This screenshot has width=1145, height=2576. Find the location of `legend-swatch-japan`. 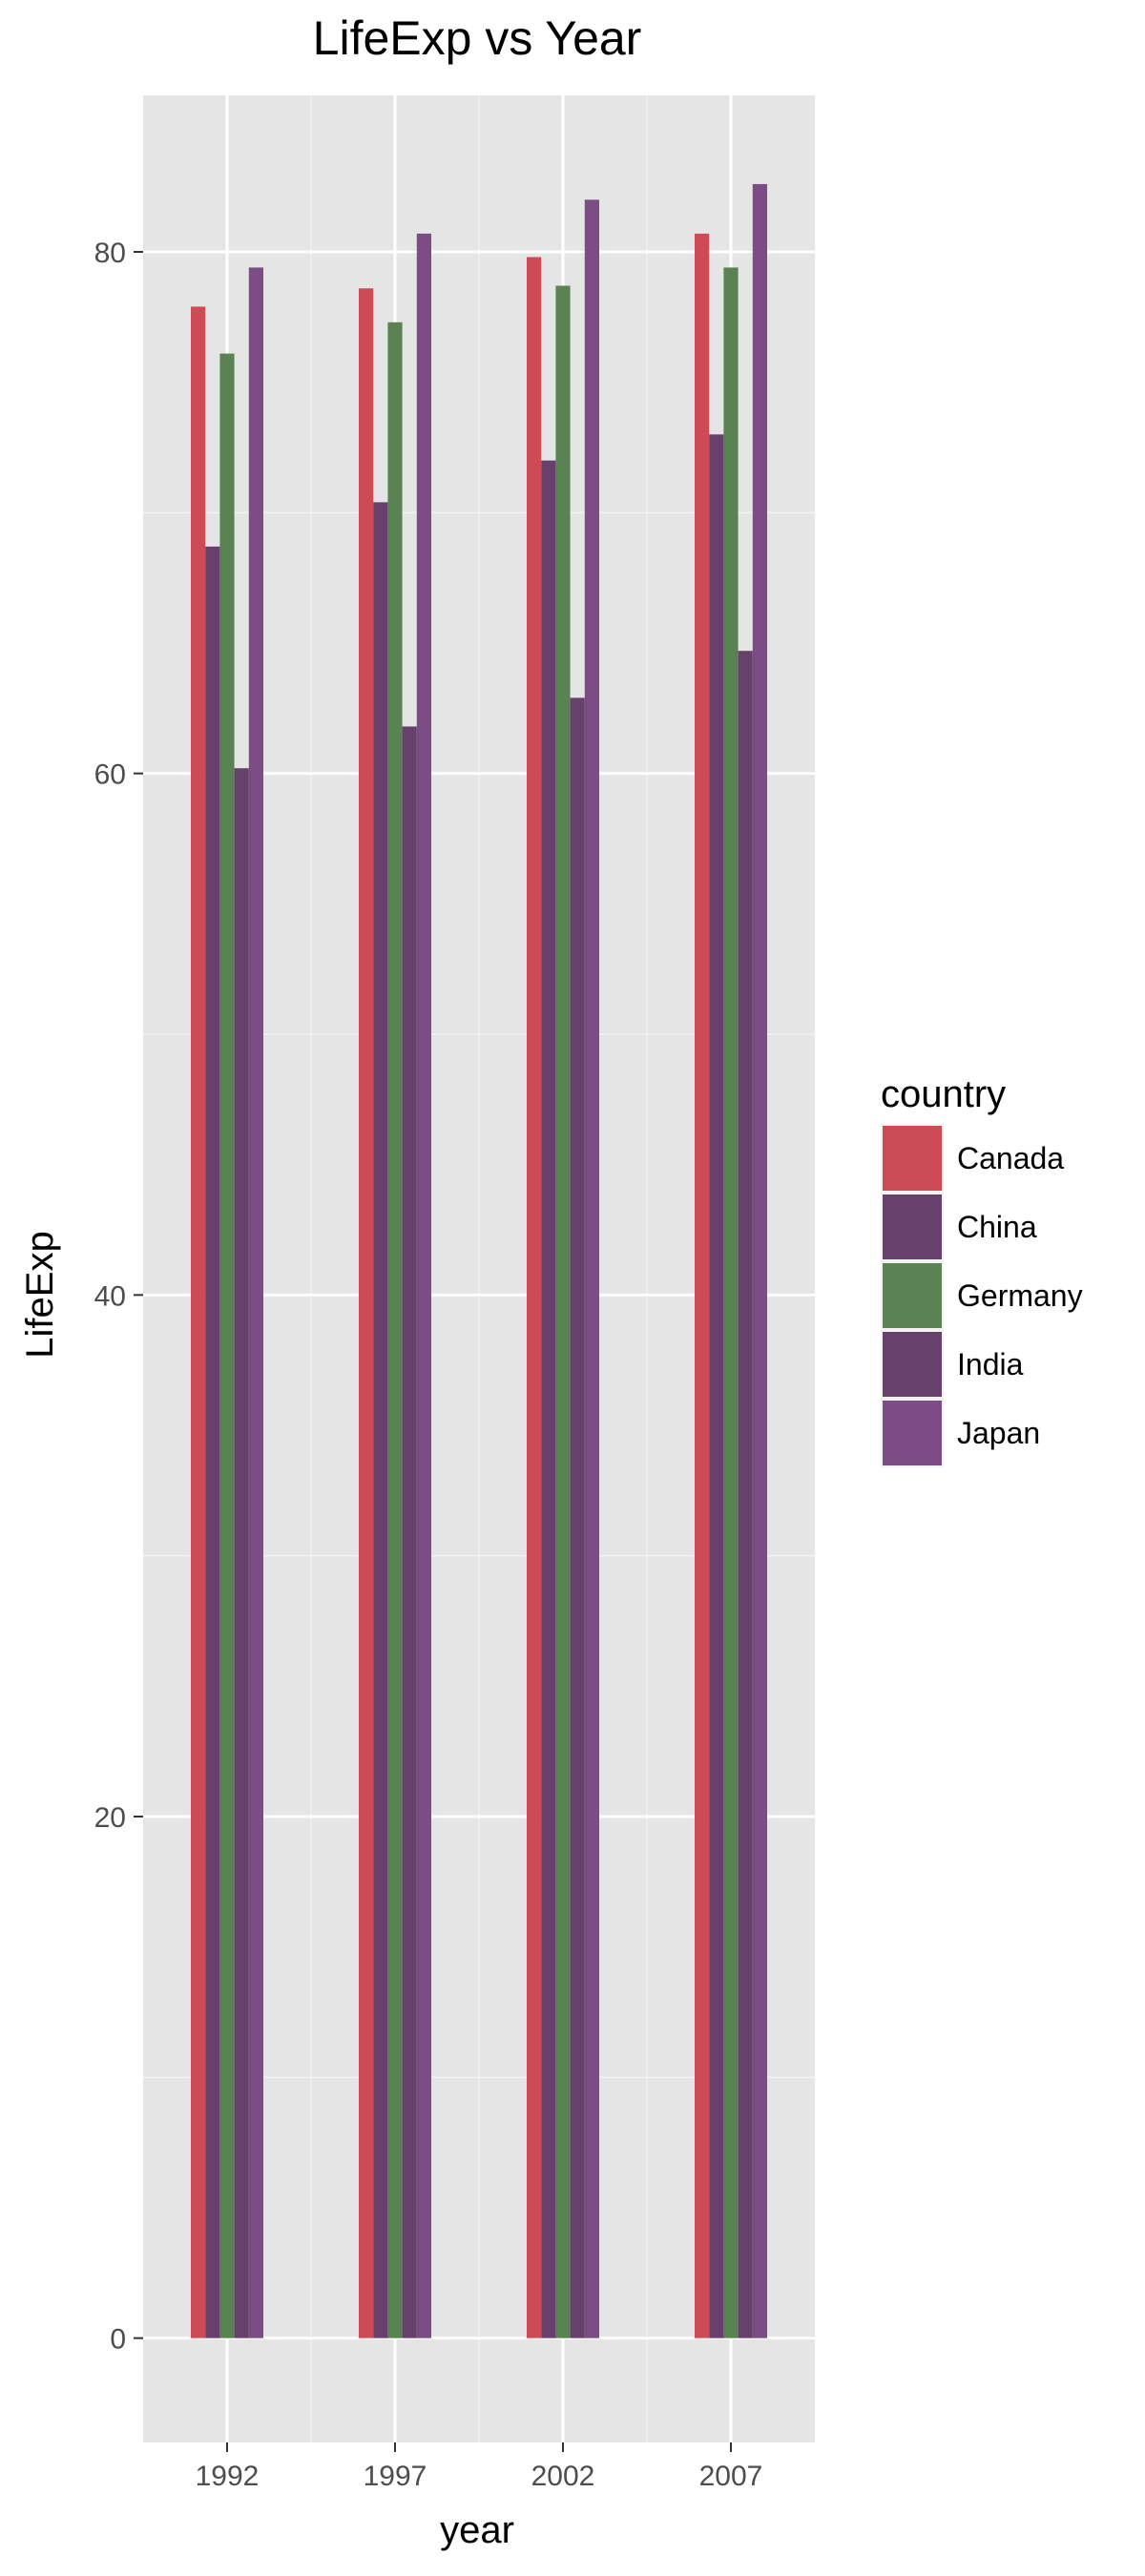

legend-swatch-japan is located at coordinates (912, 1433).